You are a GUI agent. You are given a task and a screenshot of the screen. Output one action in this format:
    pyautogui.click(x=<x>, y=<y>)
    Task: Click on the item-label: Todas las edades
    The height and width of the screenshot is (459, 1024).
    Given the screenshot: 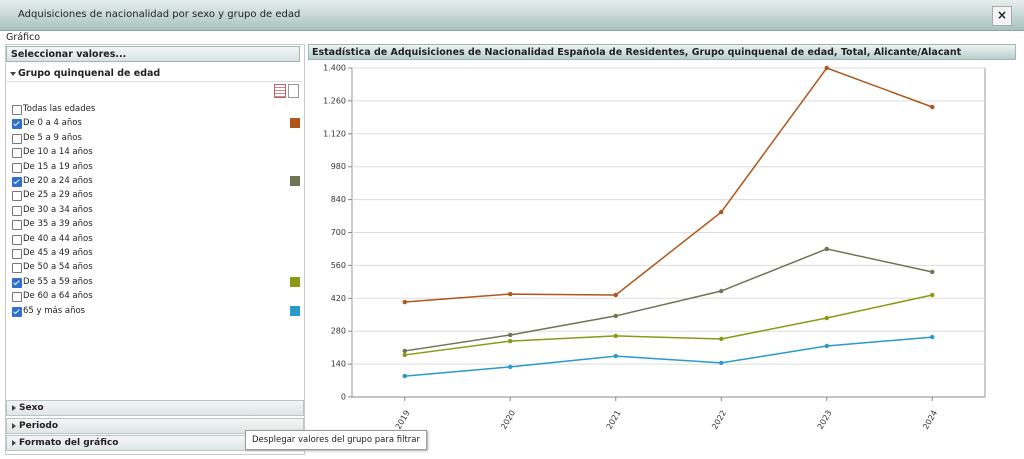 What is the action you would take?
    pyautogui.click(x=59, y=109)
    